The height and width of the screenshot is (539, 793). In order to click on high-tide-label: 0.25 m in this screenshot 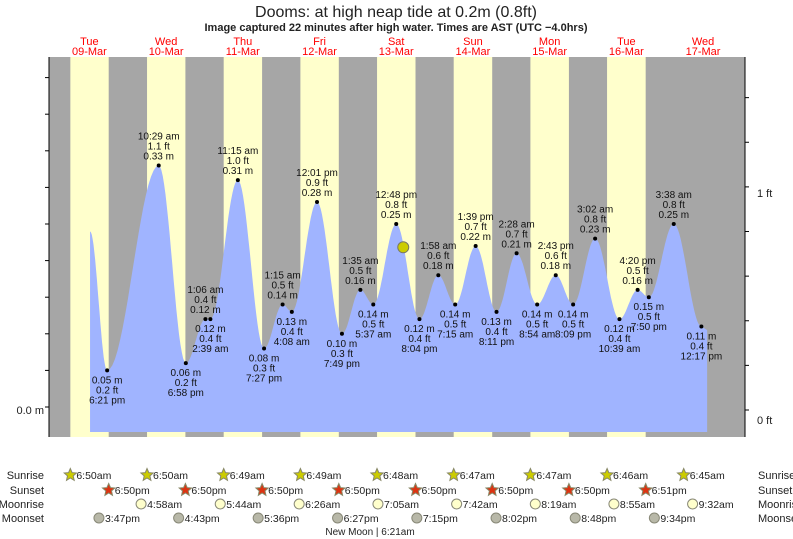, I will do `click(673, 215)`.